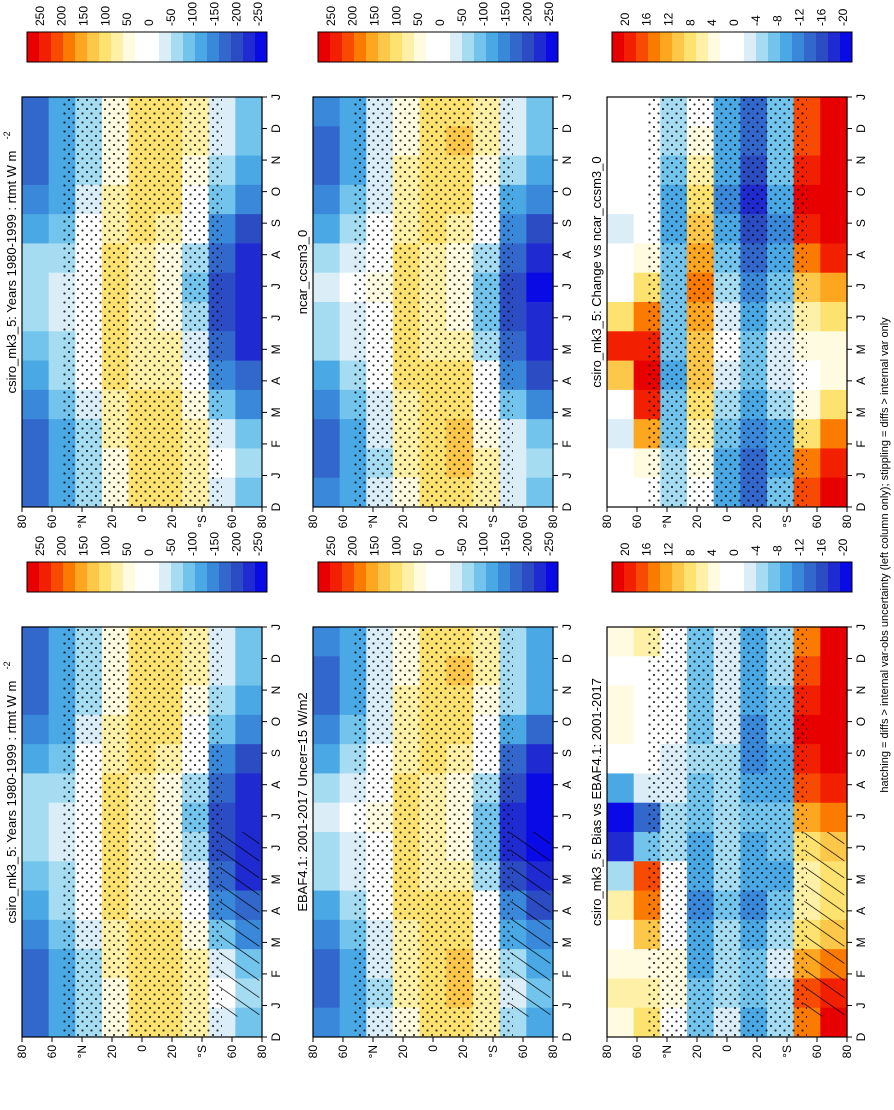 This screenshot has width=894, height=1110. Describe the element at coordinates (302, 272) in the screenshot. I see `panel-title: ncar_ccsm3_0` at that location.